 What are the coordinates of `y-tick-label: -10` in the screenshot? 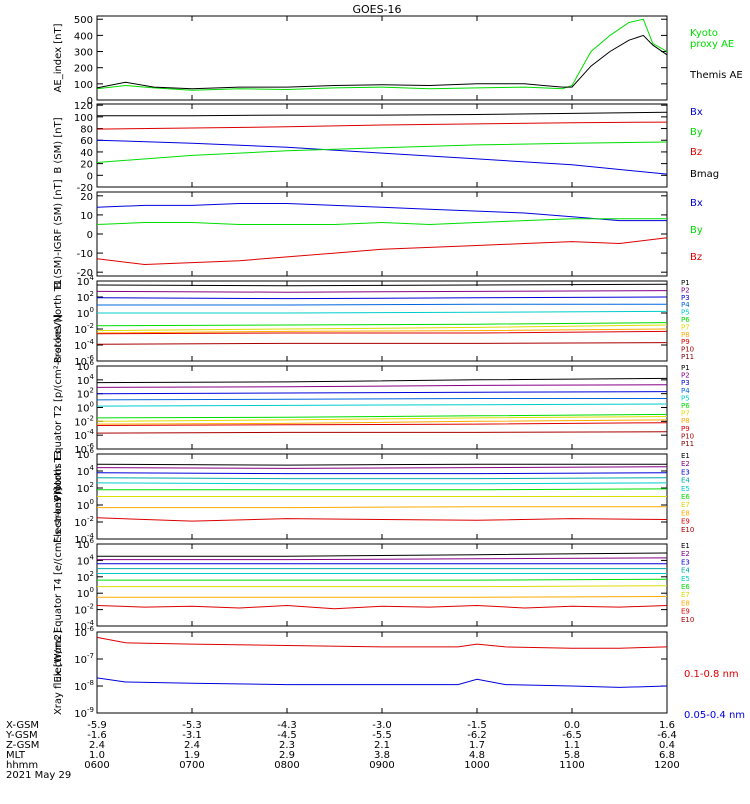 It's located at (85, 254).